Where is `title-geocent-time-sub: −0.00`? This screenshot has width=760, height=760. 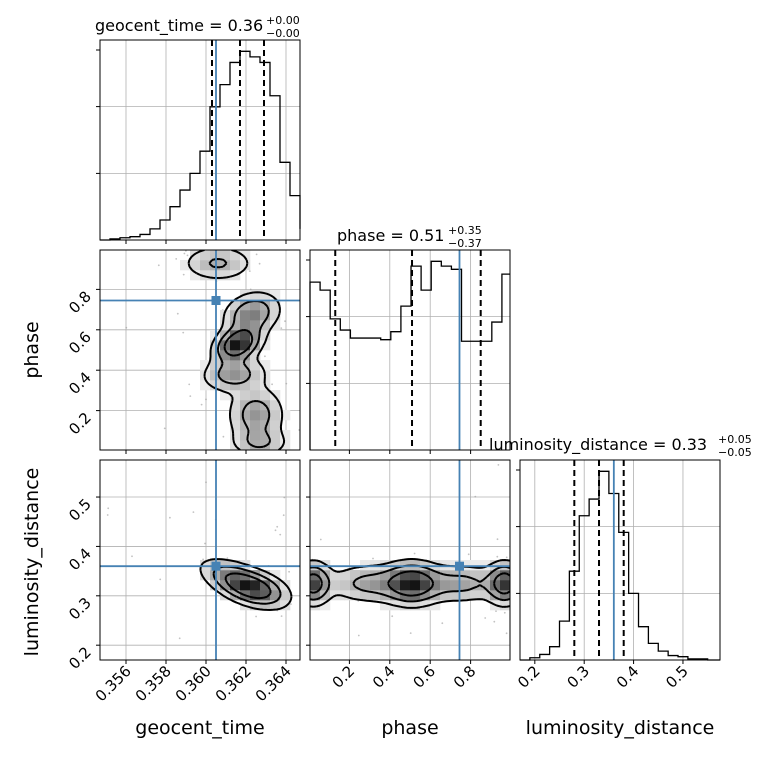 title-geocent-time-sub: −0.00 is located at coordinates (283, 33).